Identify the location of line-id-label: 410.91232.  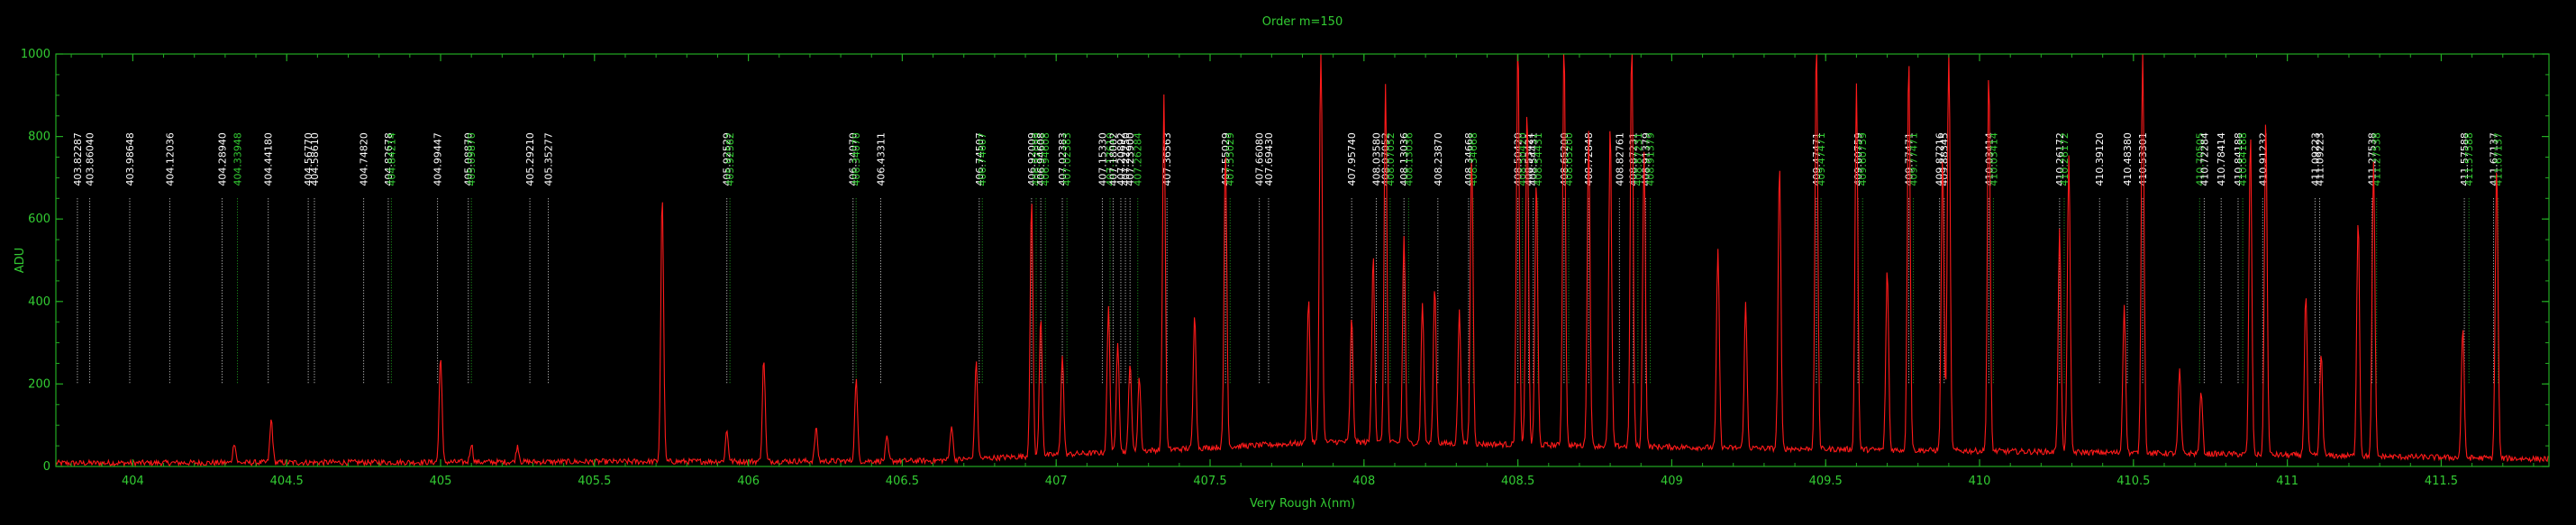
(2263, 159).